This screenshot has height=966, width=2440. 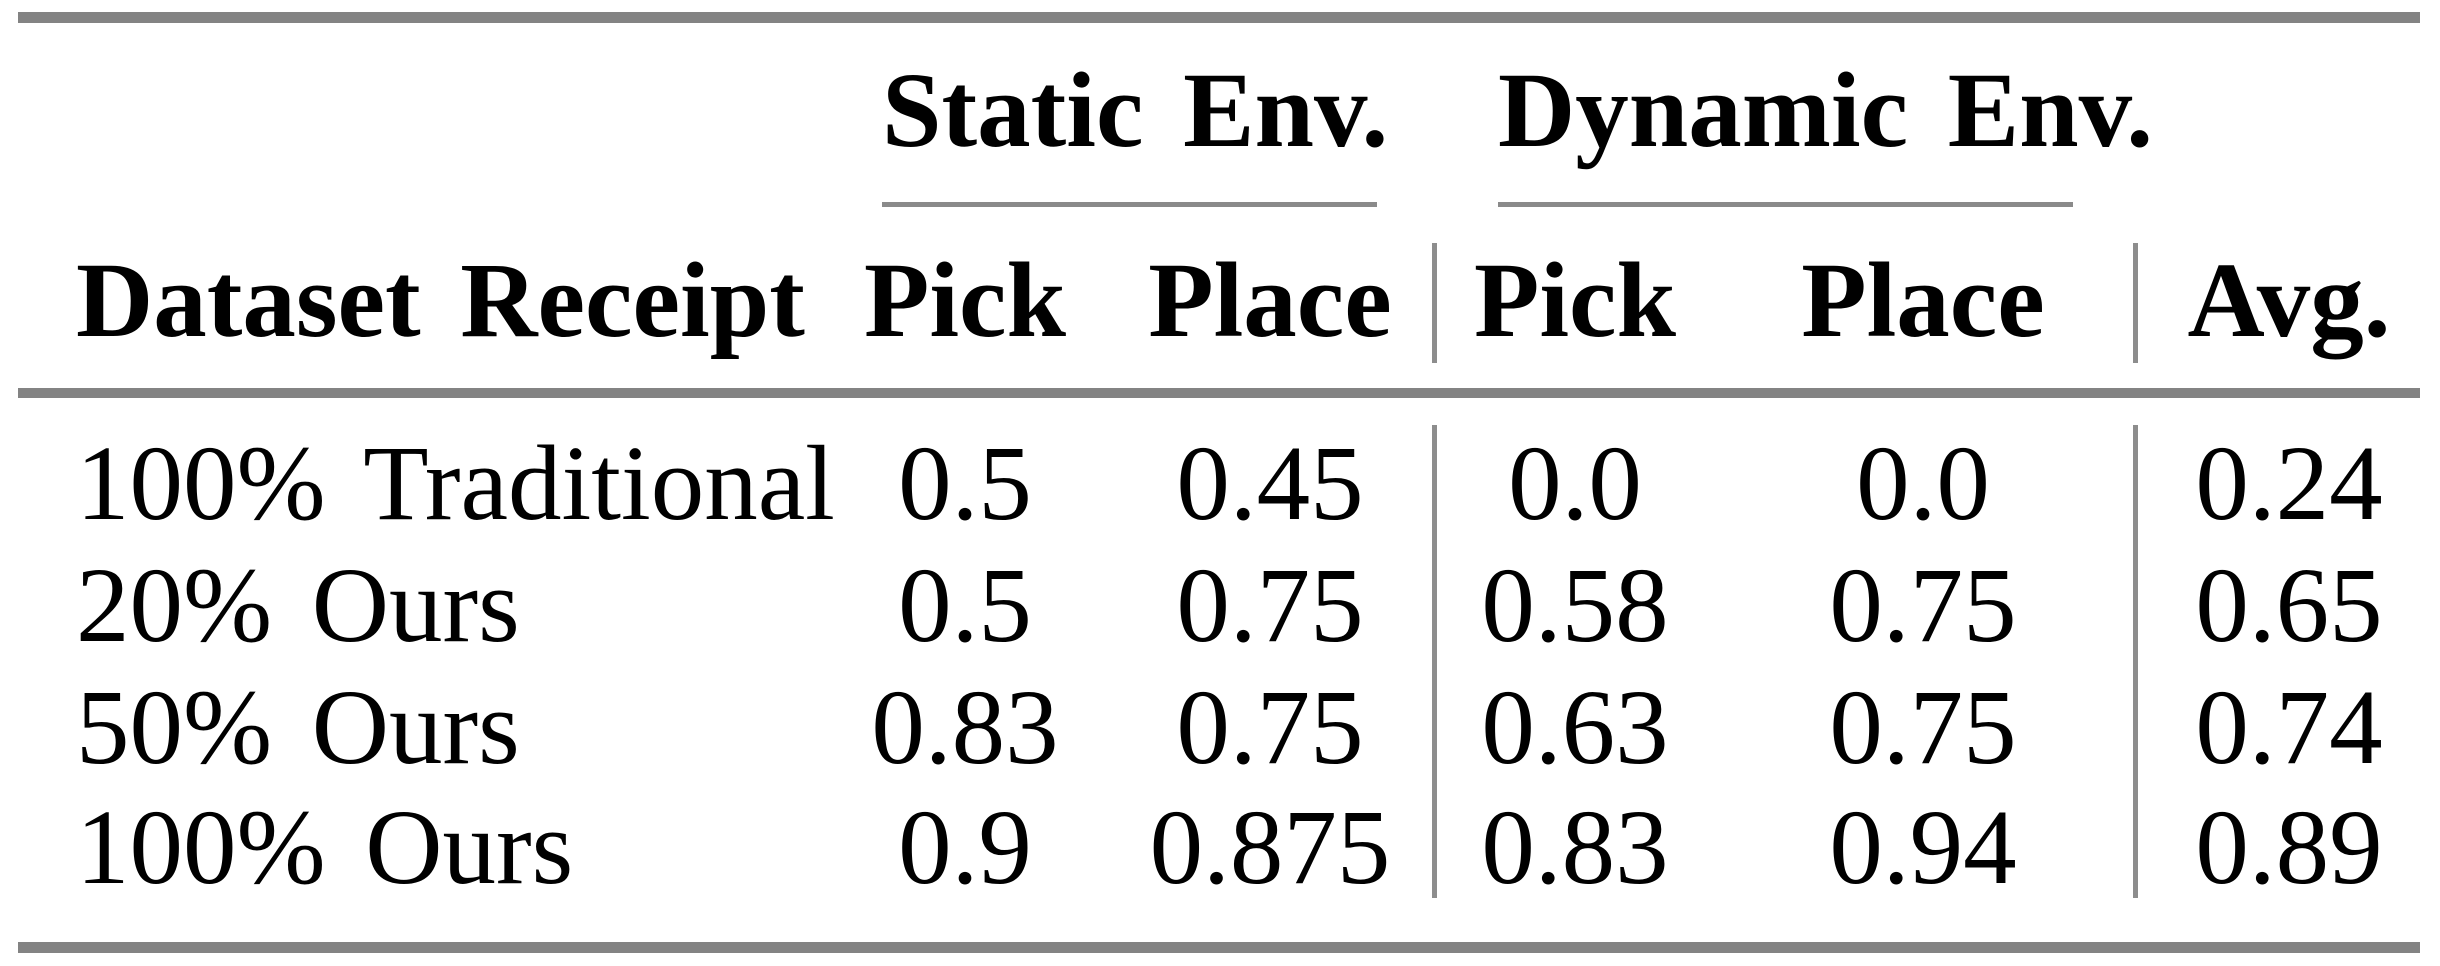 I want to click on table-top-rule, so click(x=1219, y=17).